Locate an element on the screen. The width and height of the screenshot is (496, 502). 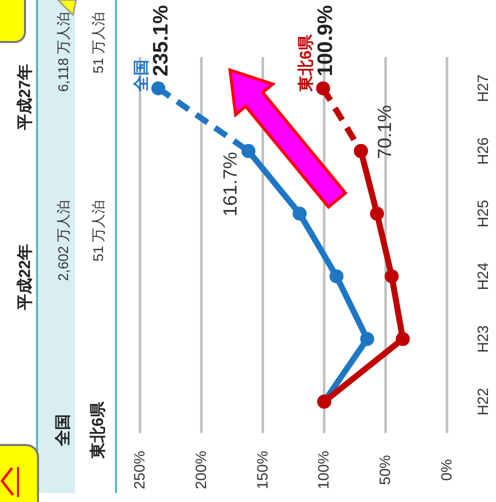
text: 平成27年 is located at coordinates (25, 97).